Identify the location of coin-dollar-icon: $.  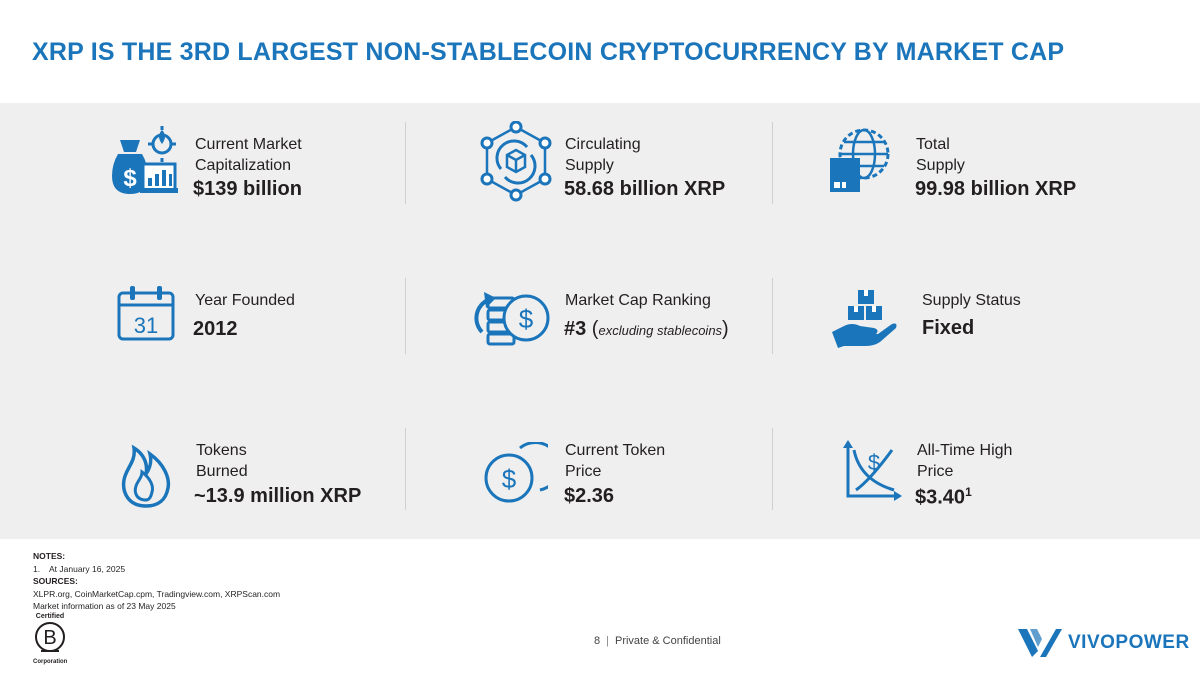
(515, 473).